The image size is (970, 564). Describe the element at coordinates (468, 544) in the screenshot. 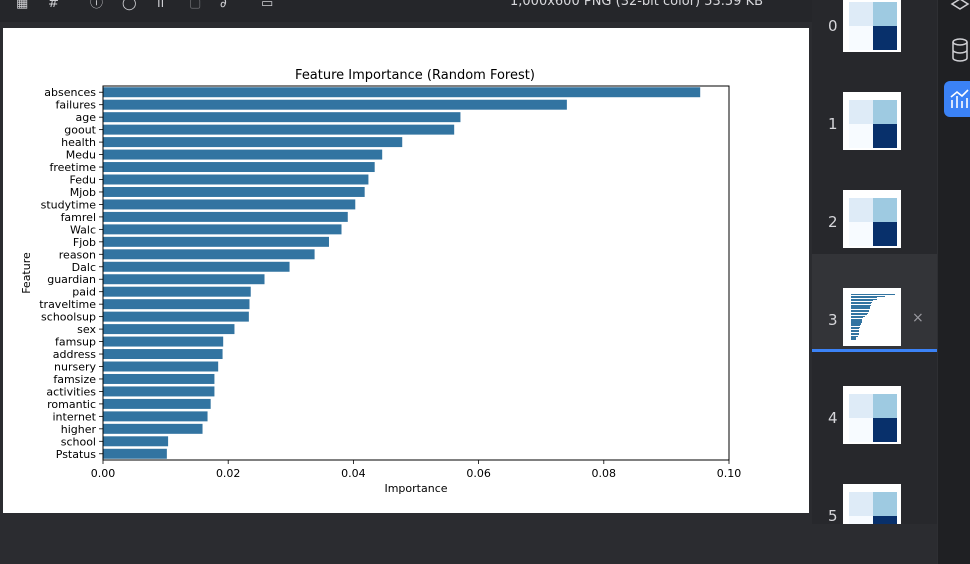

I see `bottom-bar` at that location.